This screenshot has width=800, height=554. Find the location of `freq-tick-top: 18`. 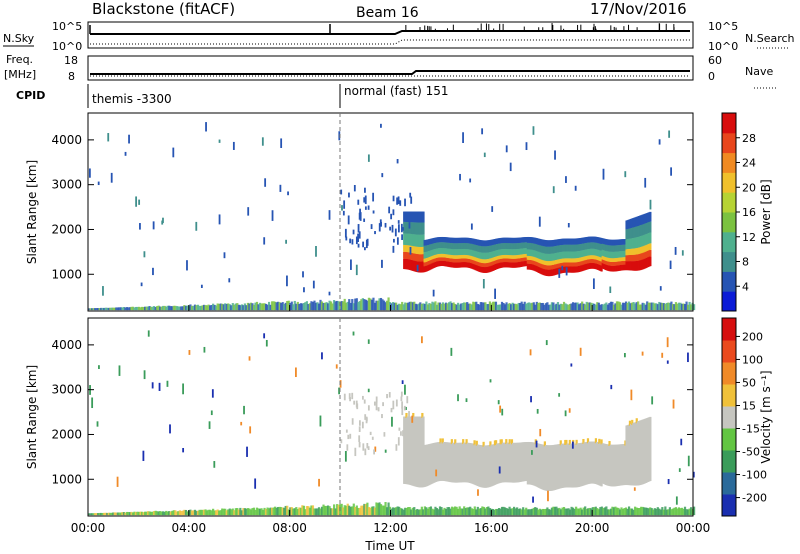

freq-tick-top: 18 is located at coordinates (71, 60).